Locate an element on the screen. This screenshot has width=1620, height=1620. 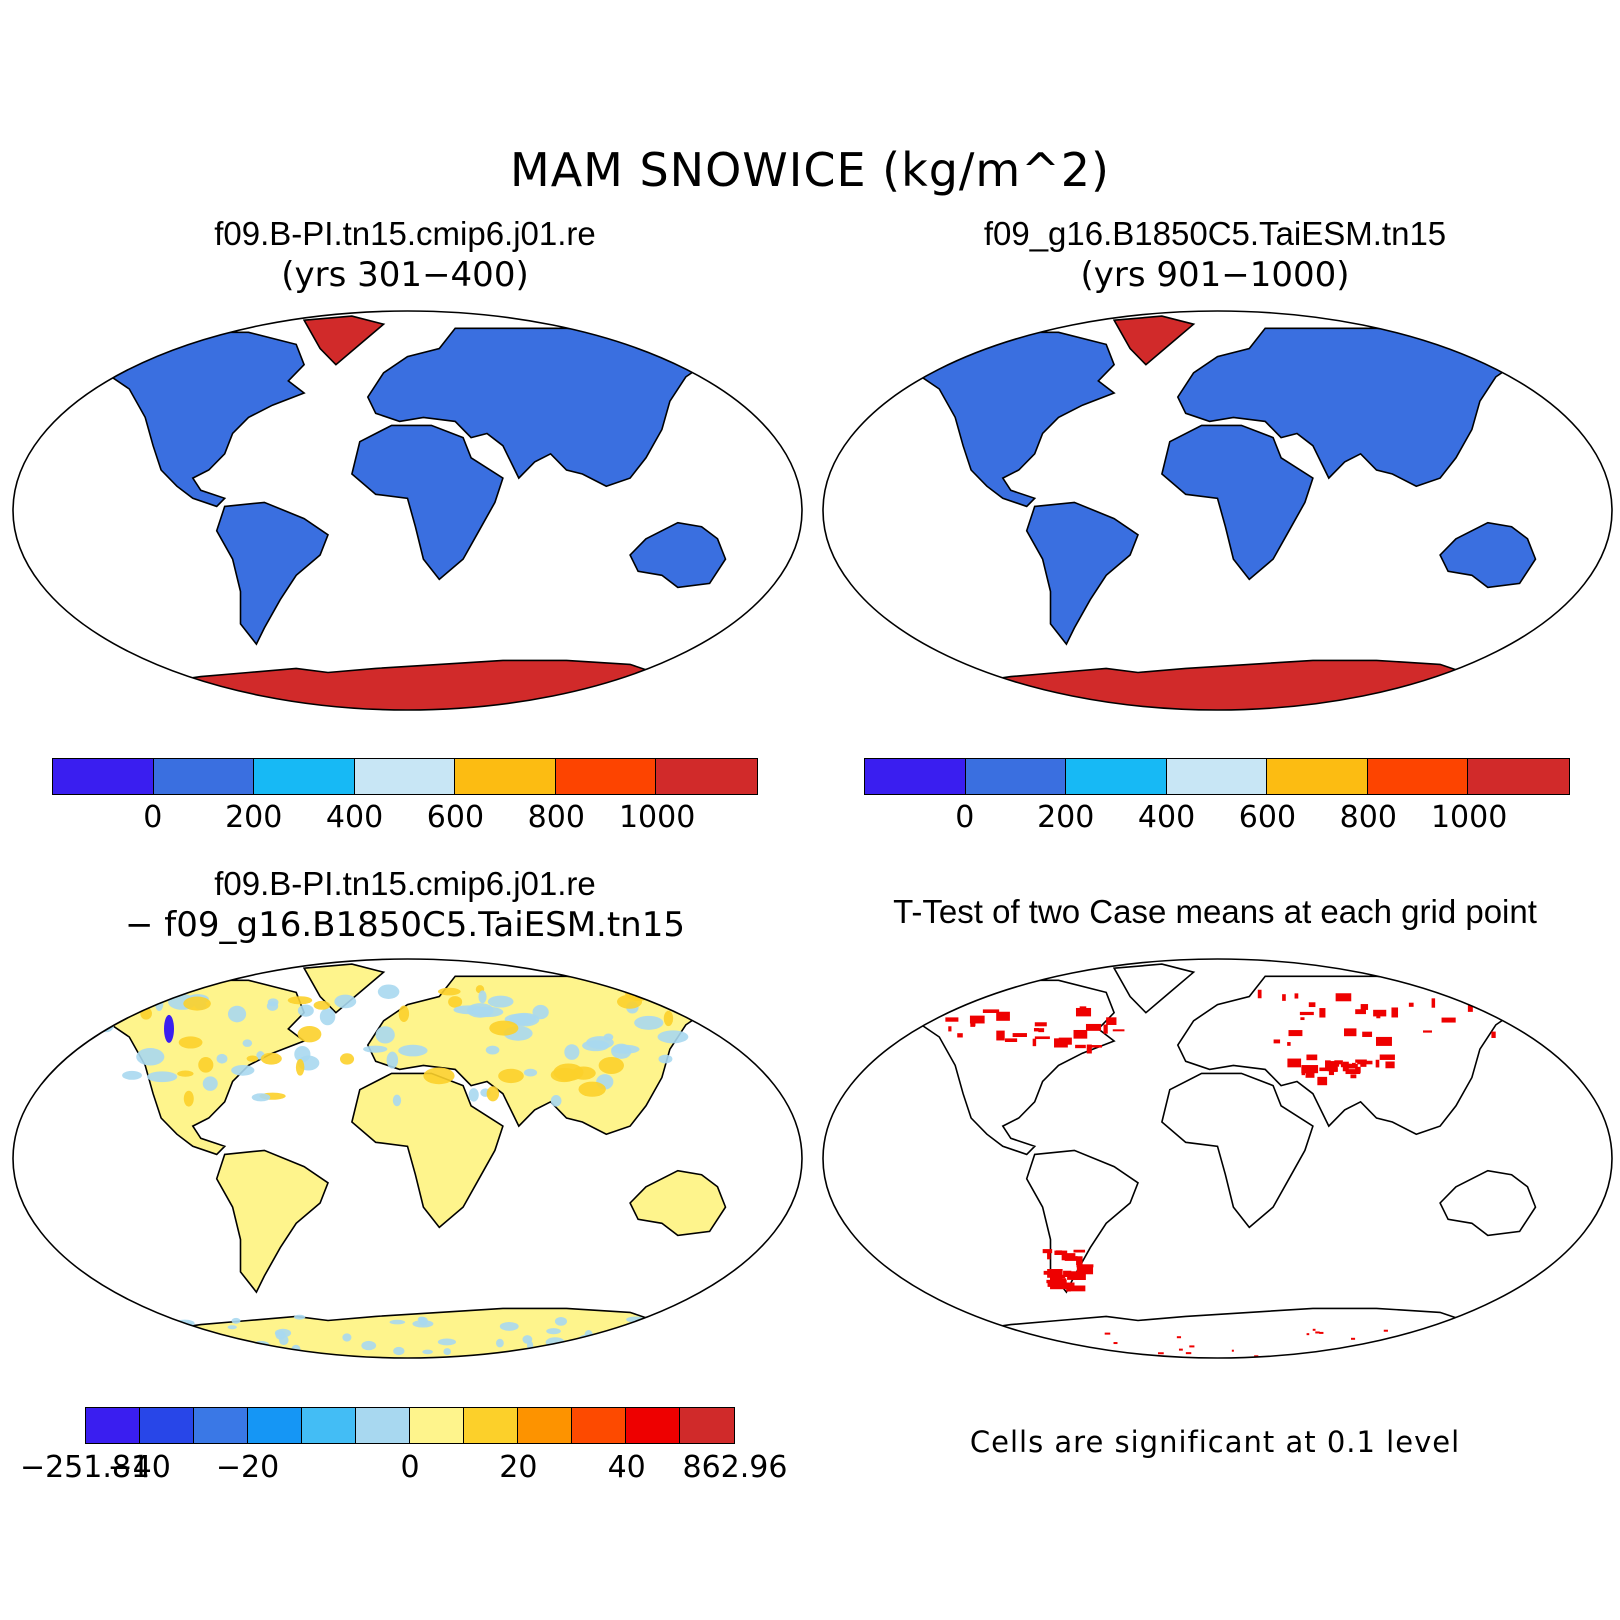
continent-australia is located at coordinates (678, 555).